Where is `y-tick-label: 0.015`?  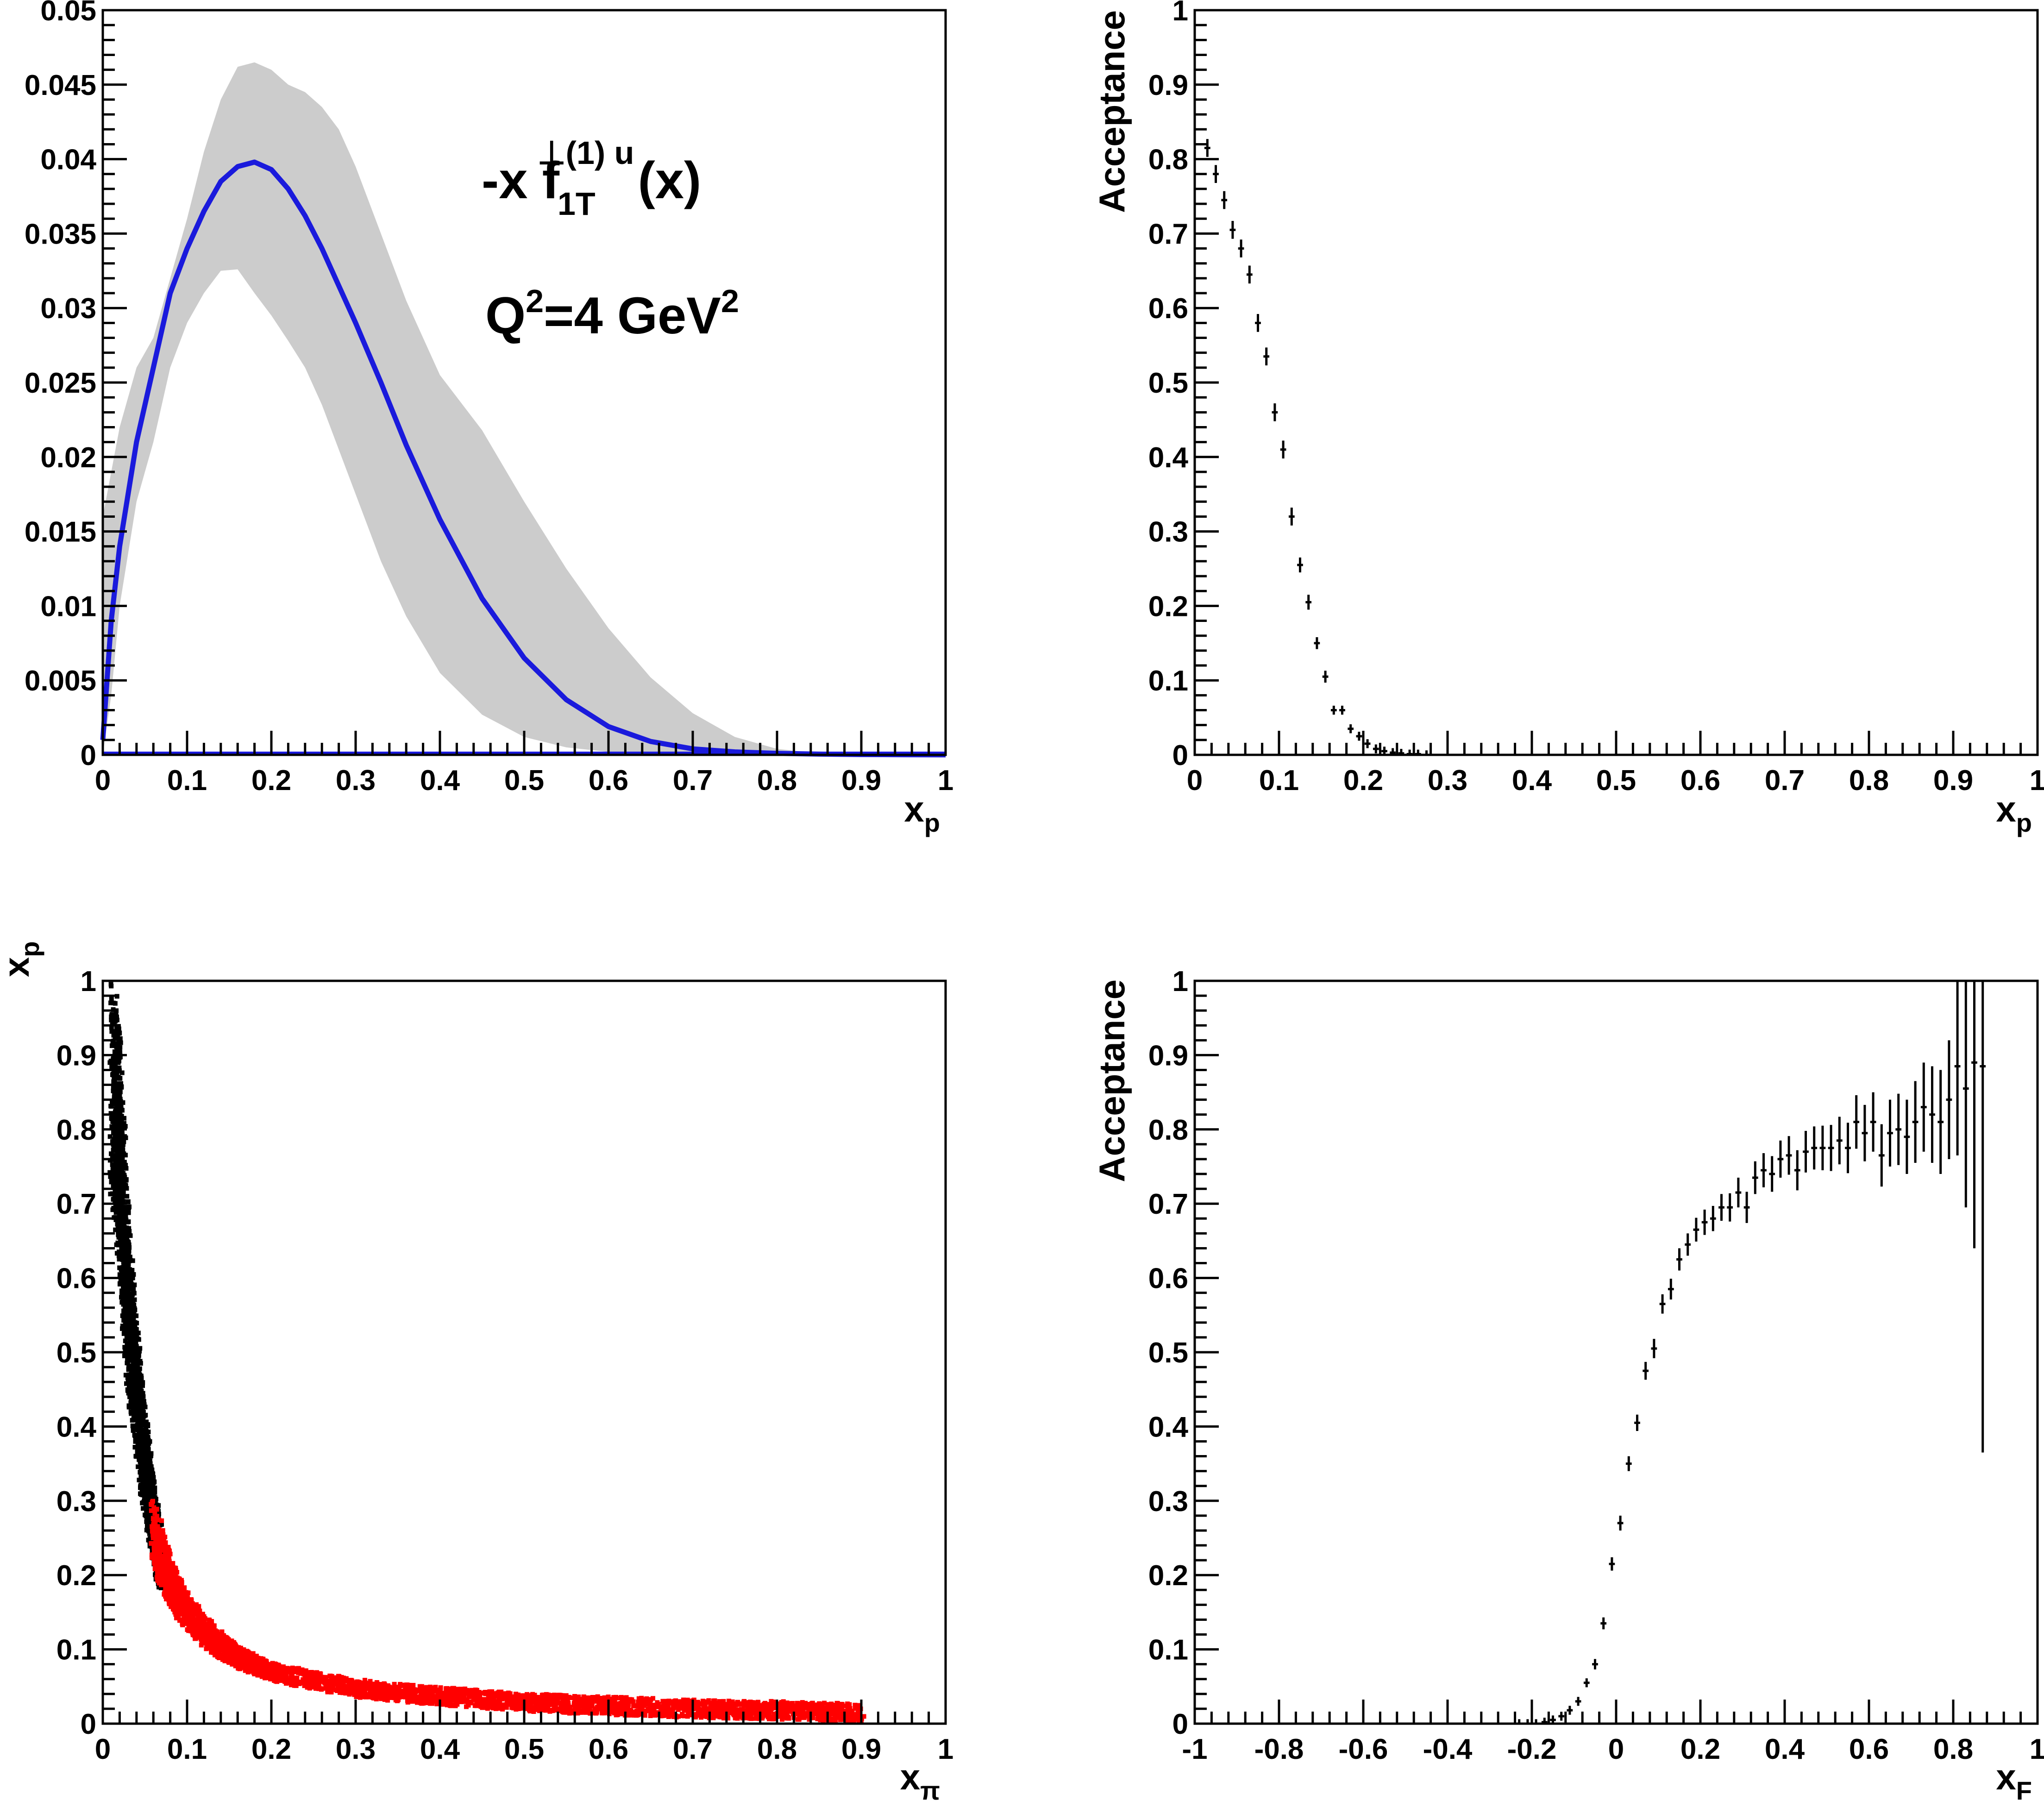
y-tick-label: 0.015 is located at coordinates (60, 532).